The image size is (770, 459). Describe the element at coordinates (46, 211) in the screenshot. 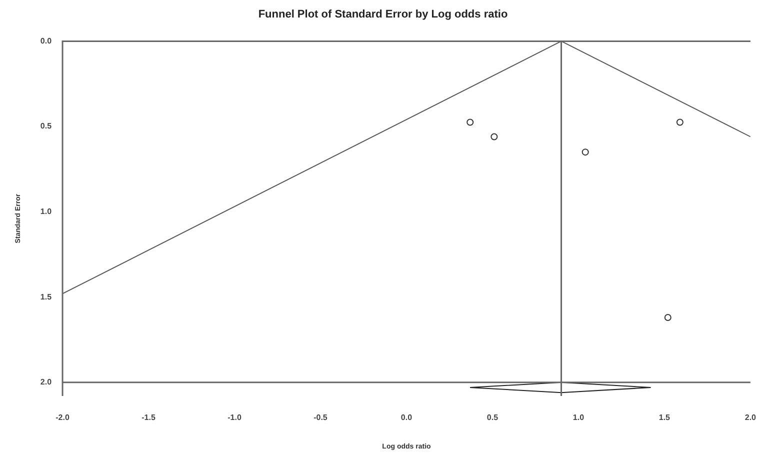

I see `y-tick-label: 1.0` at that location.